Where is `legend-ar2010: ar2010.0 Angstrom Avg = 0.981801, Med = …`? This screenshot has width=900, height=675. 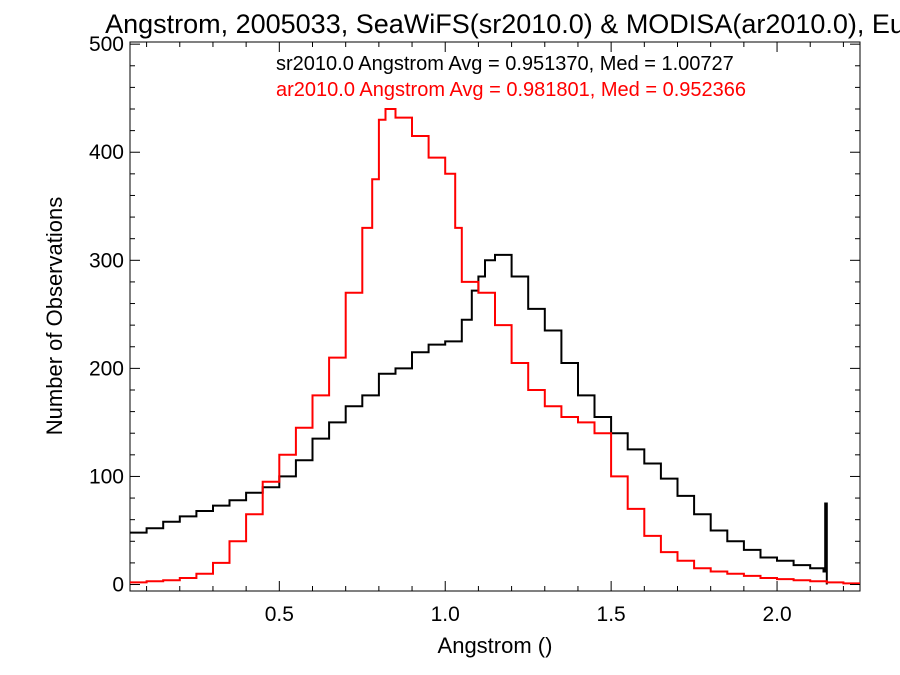 legend-ar2010: ar2010.0 Angstrom Avg = 0.981801, Med = … is located at coordinates (511, 90).